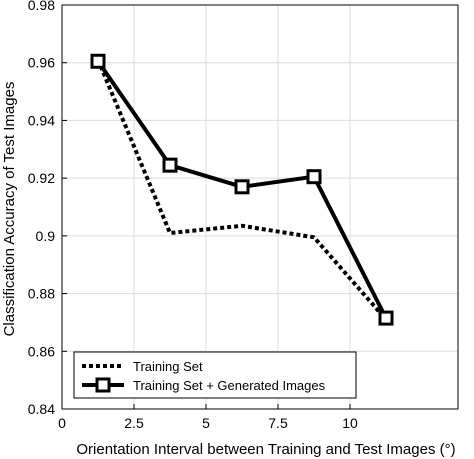 Image resolution: width=474 pixels, height=459 pixels. I want to click on legend-marker-square, so click(103, 385).